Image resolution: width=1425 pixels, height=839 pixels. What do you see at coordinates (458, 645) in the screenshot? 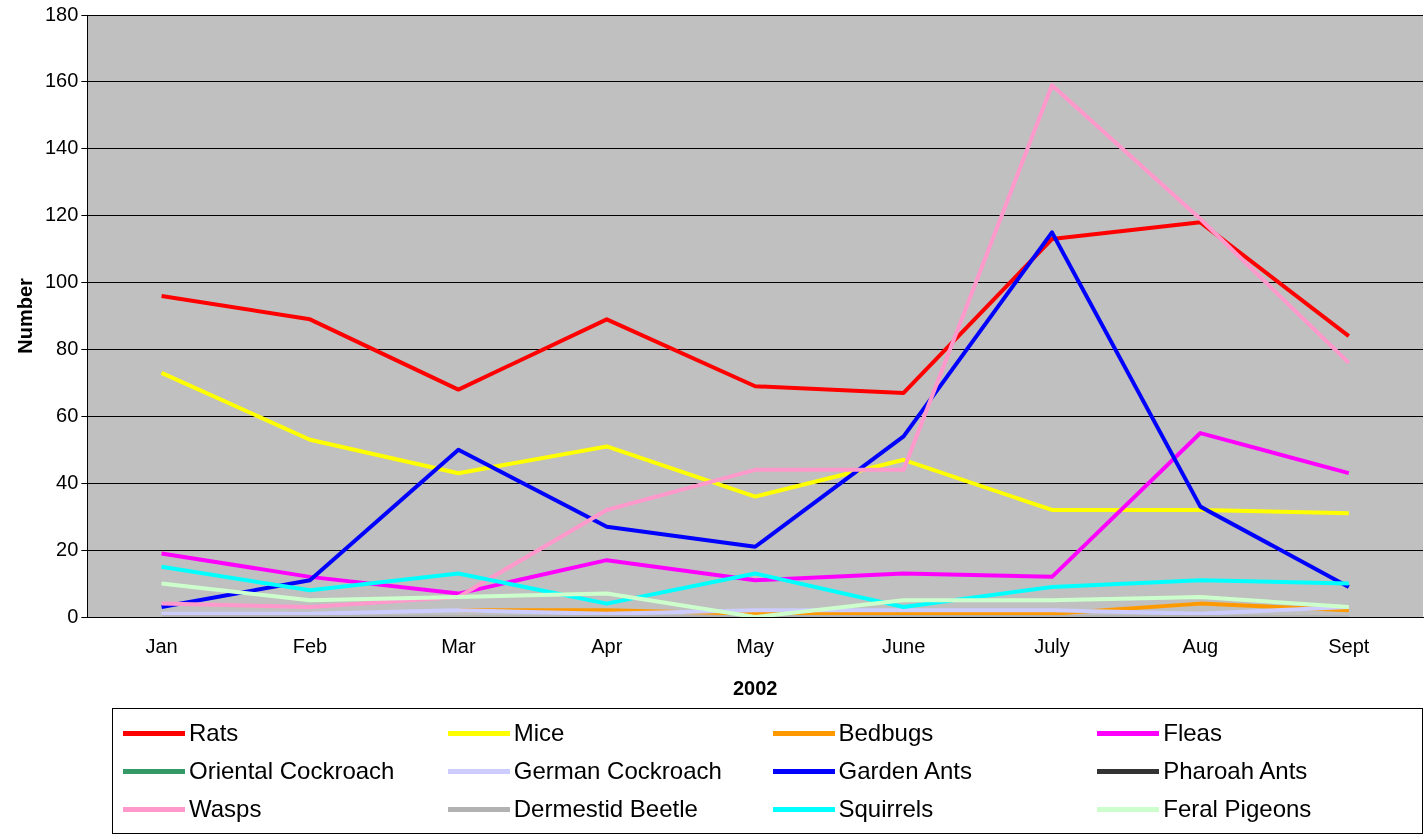
I see `x-tick-label: Mar` at bounding box center [458, 645].